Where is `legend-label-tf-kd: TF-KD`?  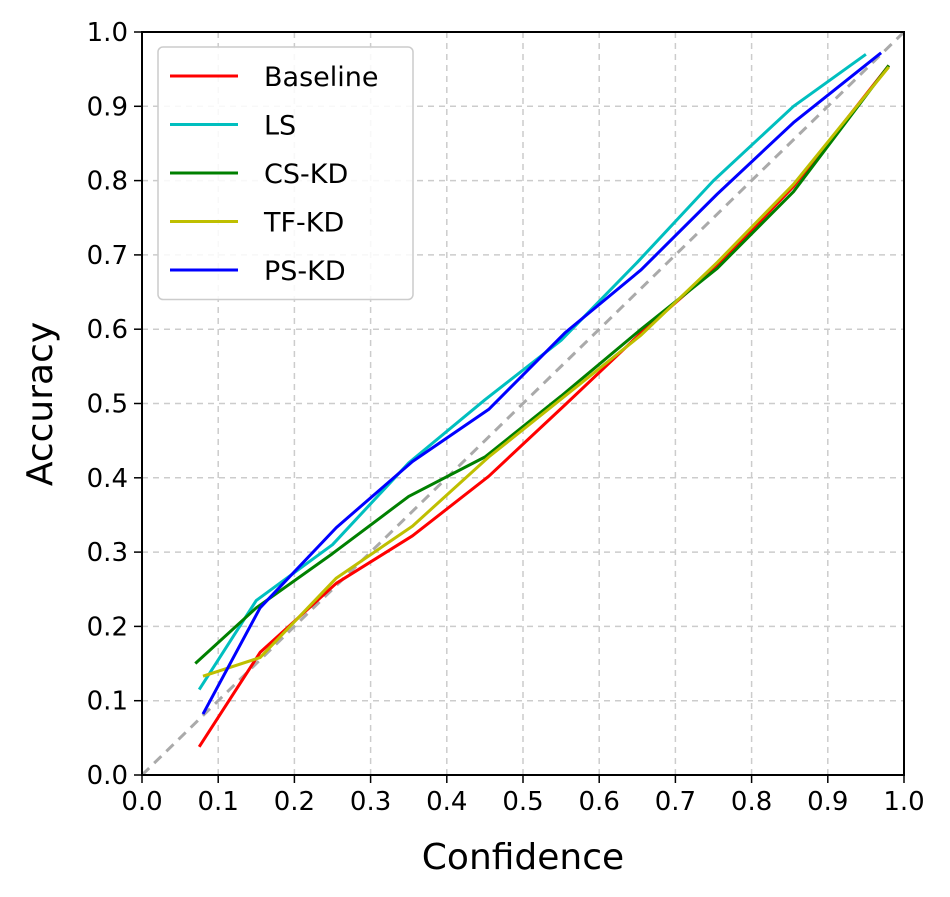 legend-label-tf-kd: TF-KD is located at coordinates (303, 223).